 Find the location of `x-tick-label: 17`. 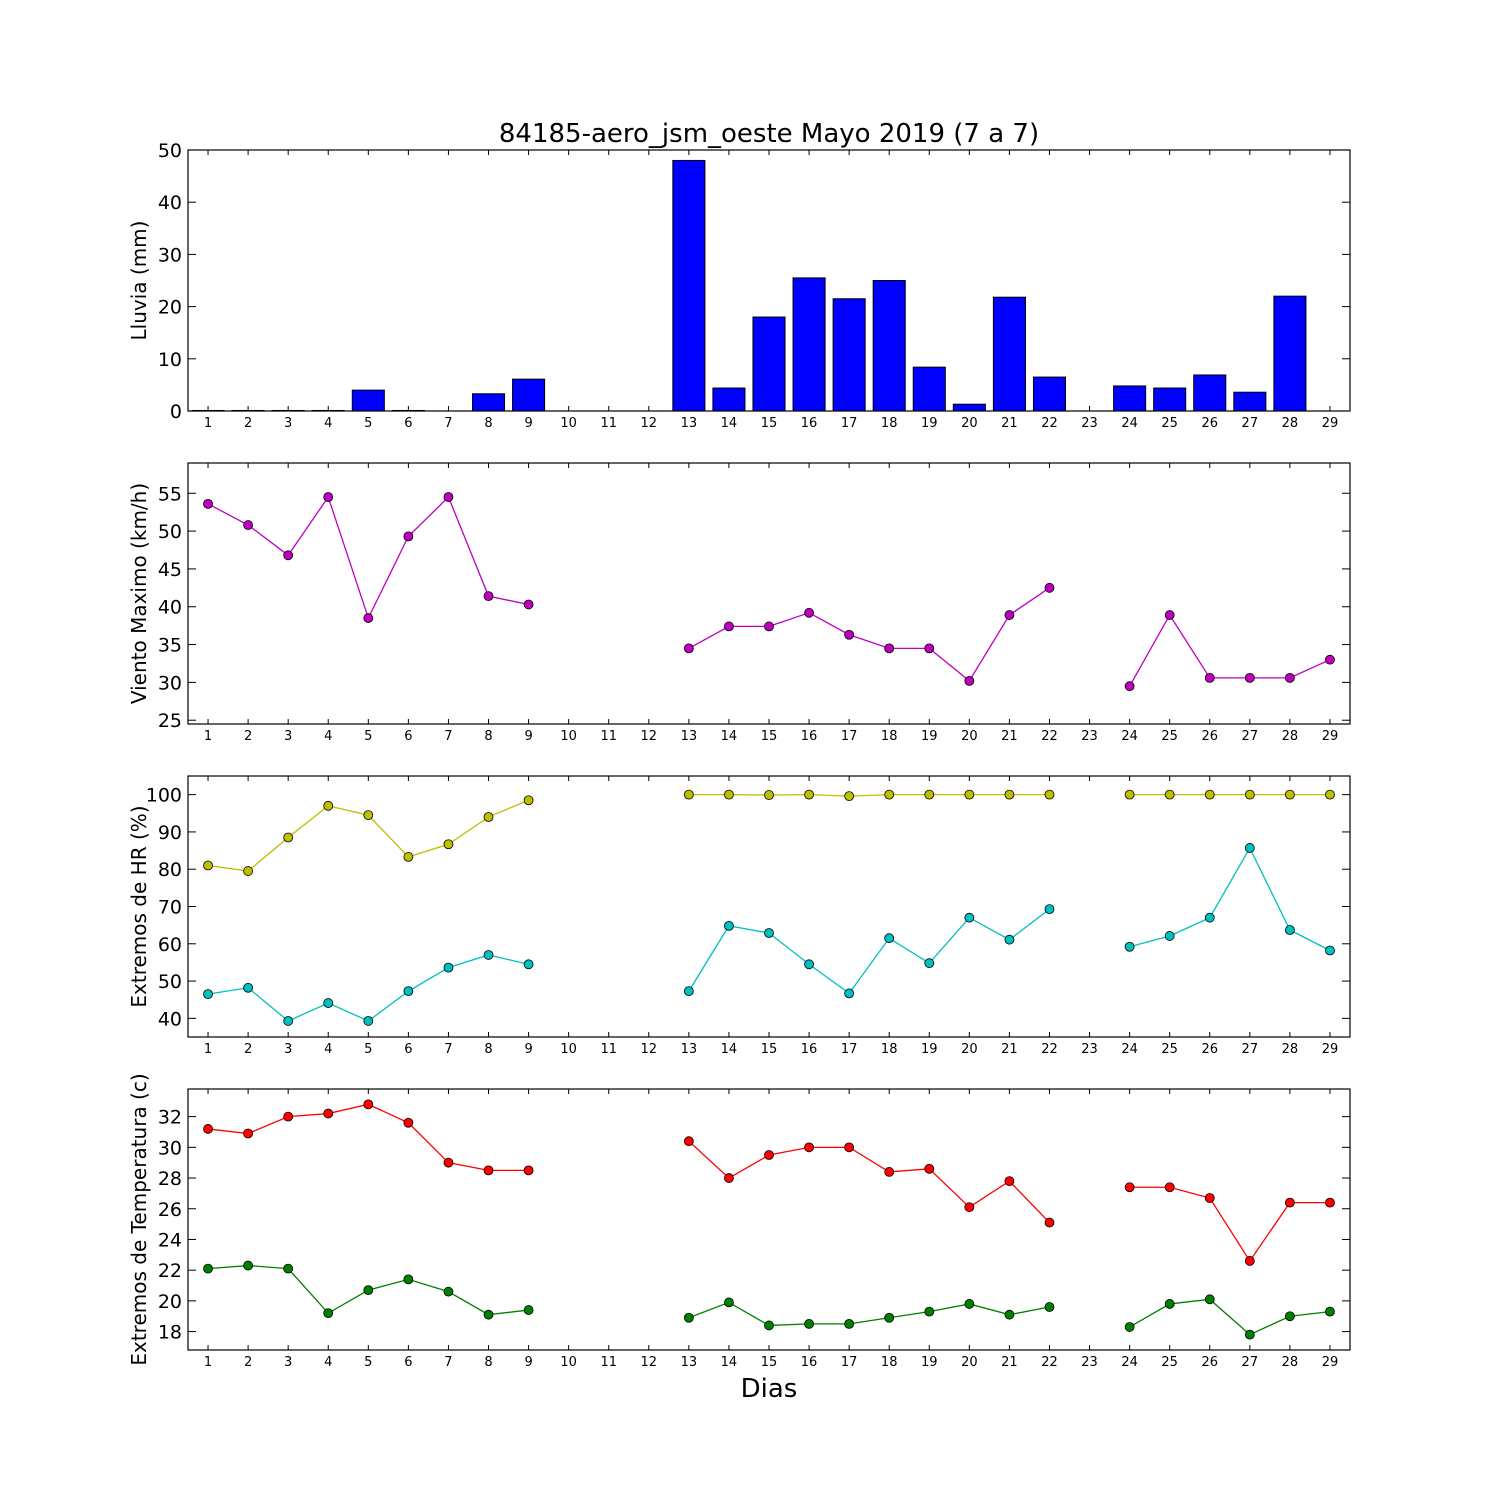

x-tick-label: 17 is located at coordinates (849, 736).